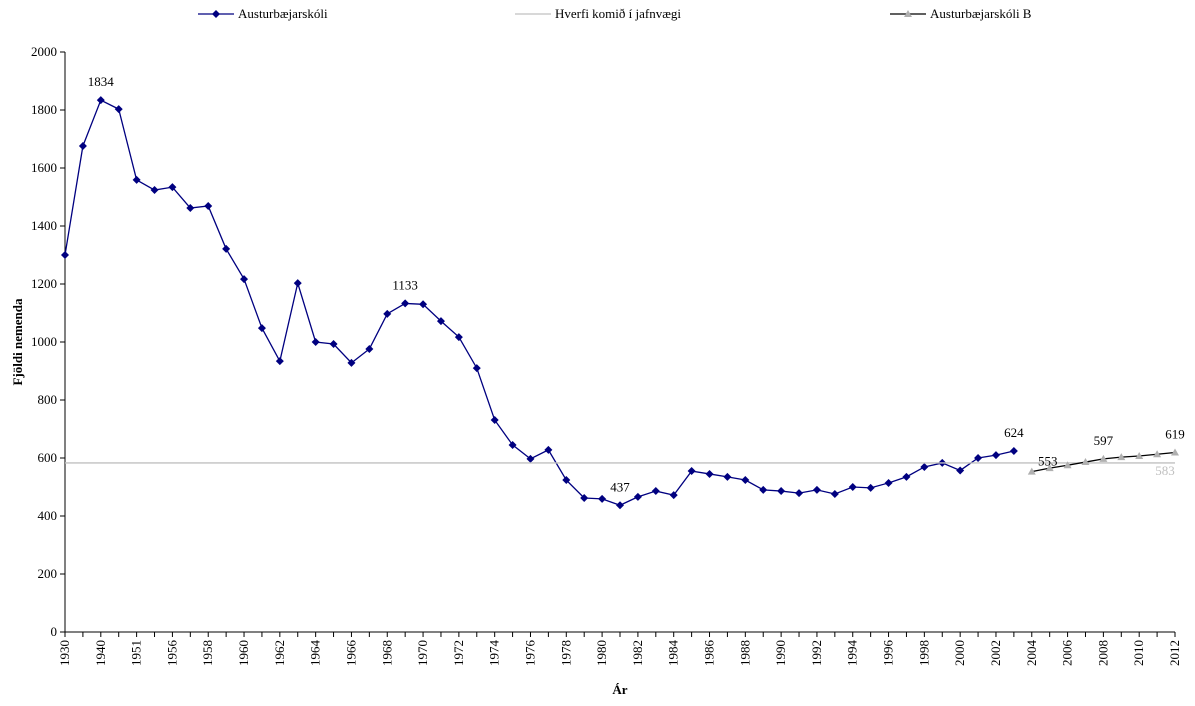 The image size is (1195, 706). Describe the element at coordinates (315, 653) in the screenshot. I see `x-tick-label: 1964` at that location.